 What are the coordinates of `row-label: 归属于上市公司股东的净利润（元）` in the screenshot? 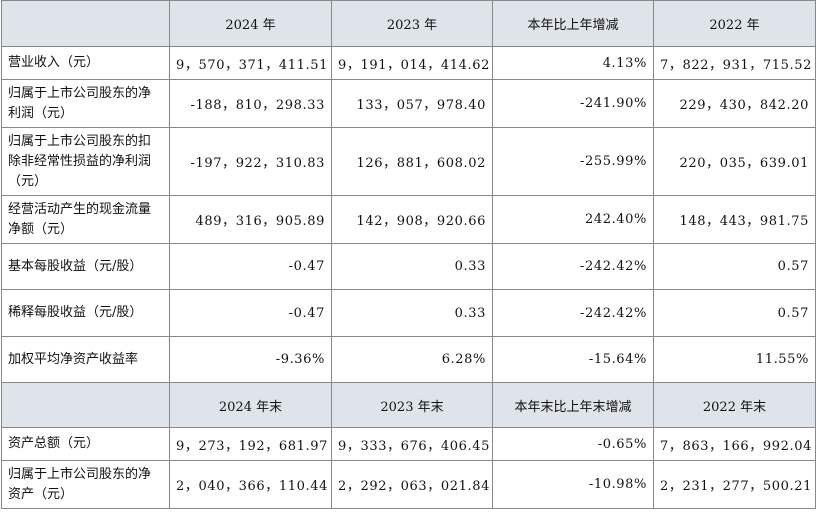 It's located at (85, 103).